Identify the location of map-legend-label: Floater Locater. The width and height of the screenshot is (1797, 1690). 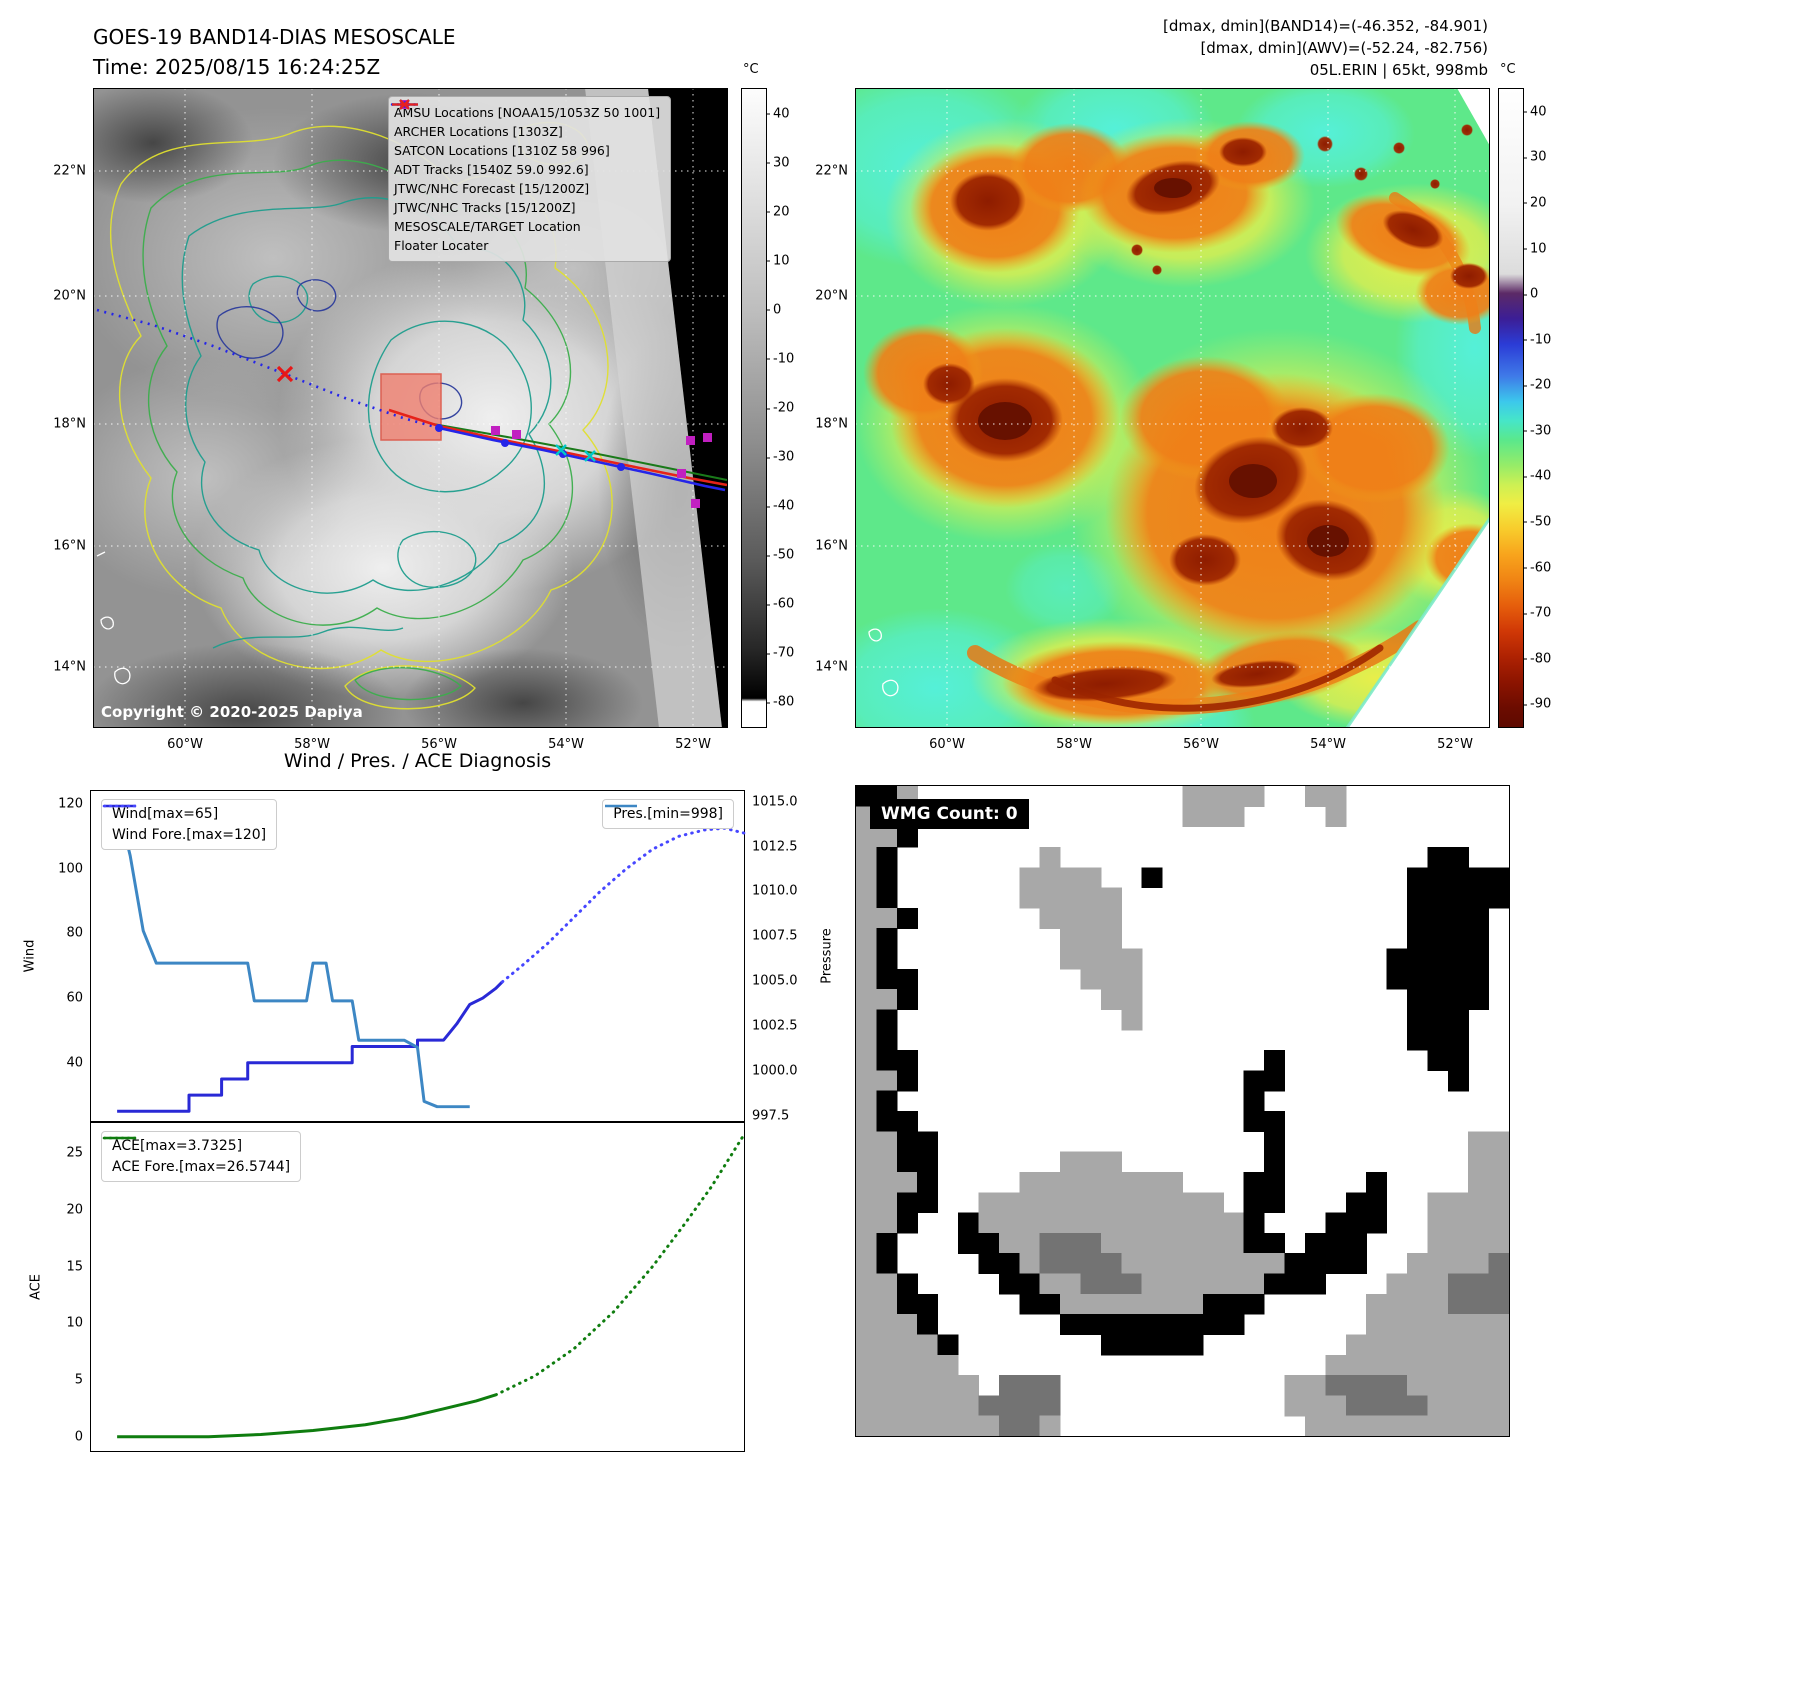
(441, 245).